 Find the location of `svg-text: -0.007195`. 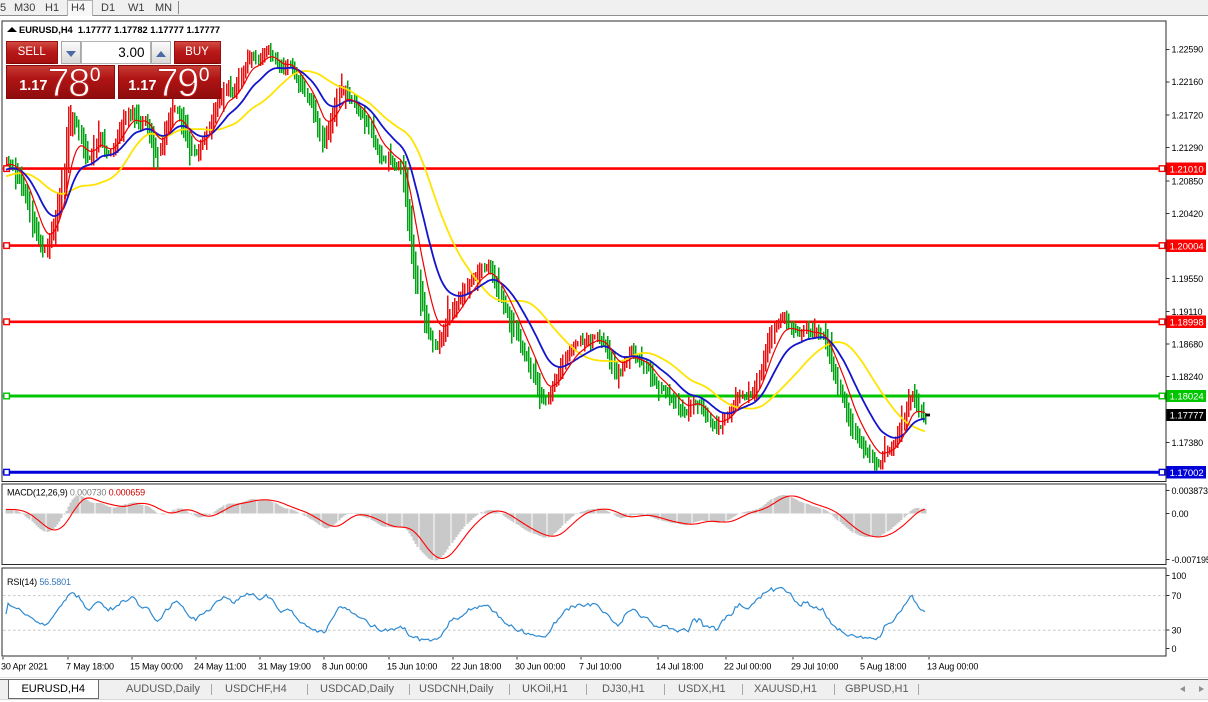

svg-text: -0.007195 is located at coordinates (1190, 560).